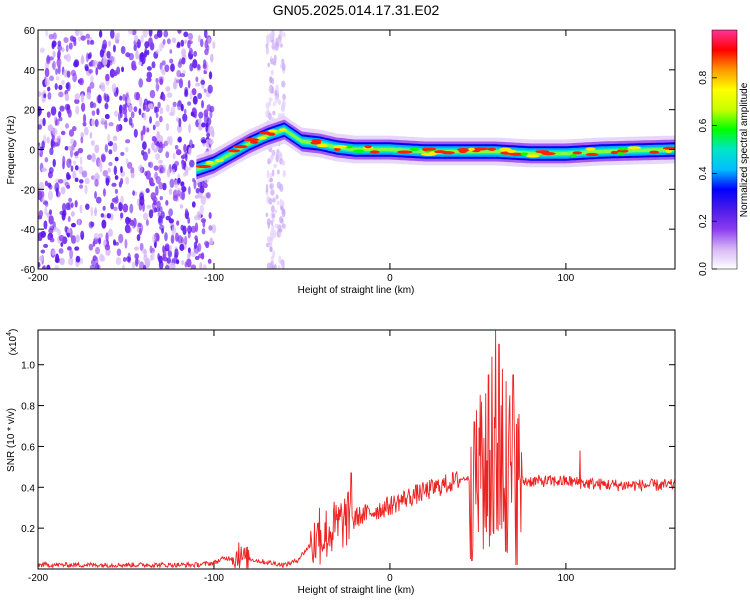 This screenshot has height=600, width=750. What do you see at coordinates (30, 71) in the screenshot?
I see `spectrogram-y-tick-label: 40` at bounding box center [30, 71].